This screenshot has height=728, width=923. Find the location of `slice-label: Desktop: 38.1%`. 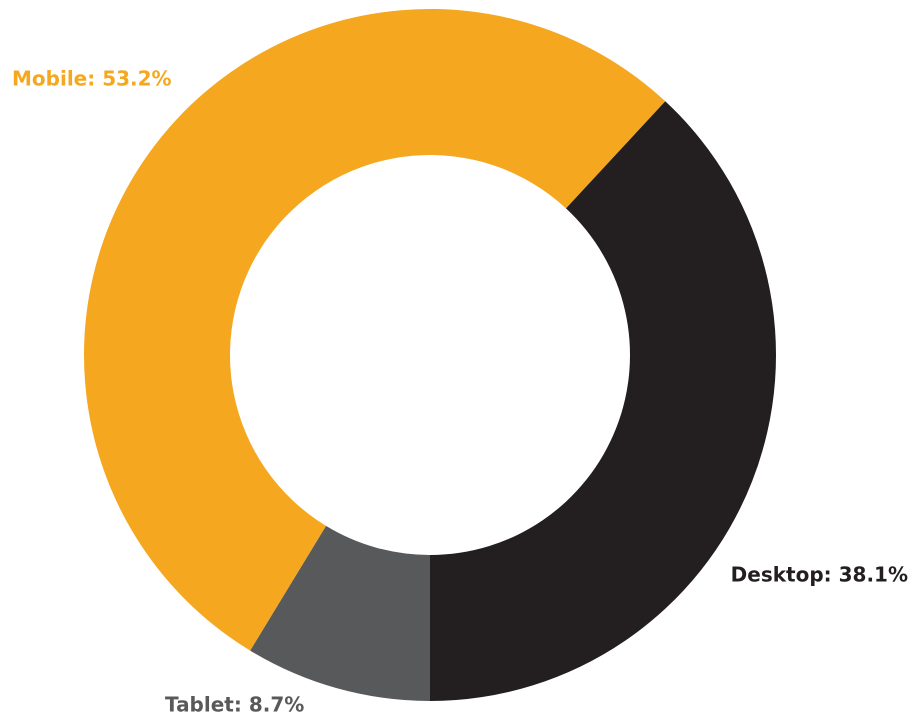

slice-label: Desktop: 38.1% is located at coordinates (819, 575).